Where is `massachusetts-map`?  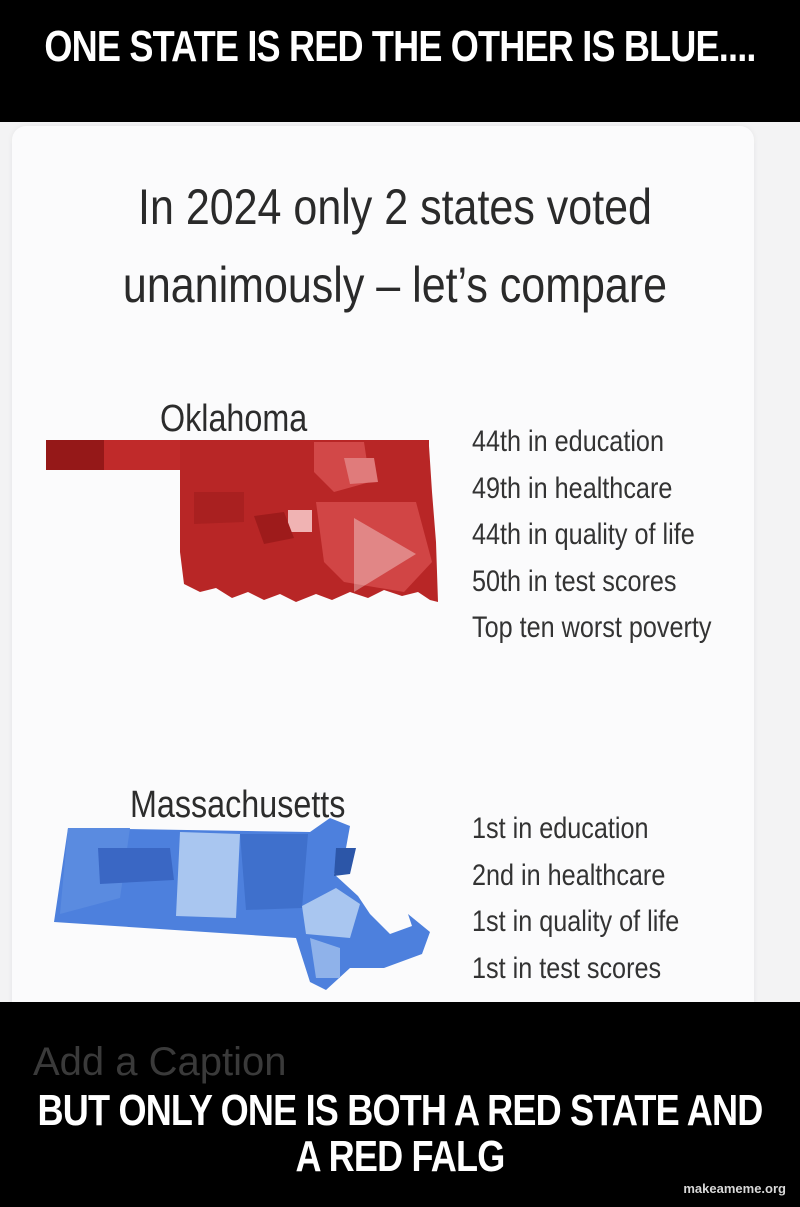 massachusetts-map is located at coordinates (242, 904).